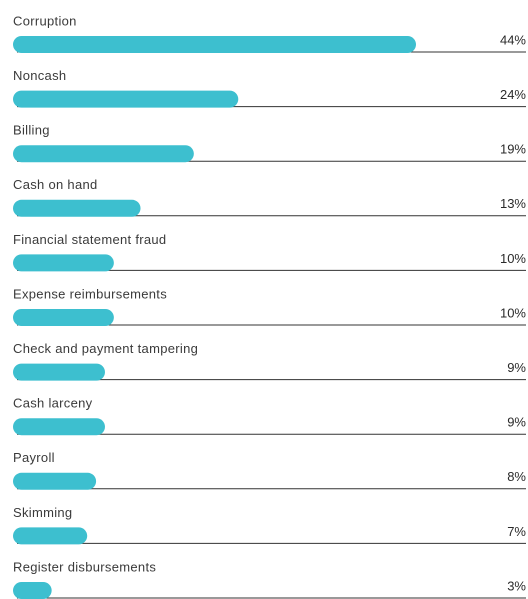 This screenshot has height=599, width=528. What do you see at coordinates (89, 239) in the screenshot?
I see `category-label: Financial statement fraud` at bounding box center [89, 239].